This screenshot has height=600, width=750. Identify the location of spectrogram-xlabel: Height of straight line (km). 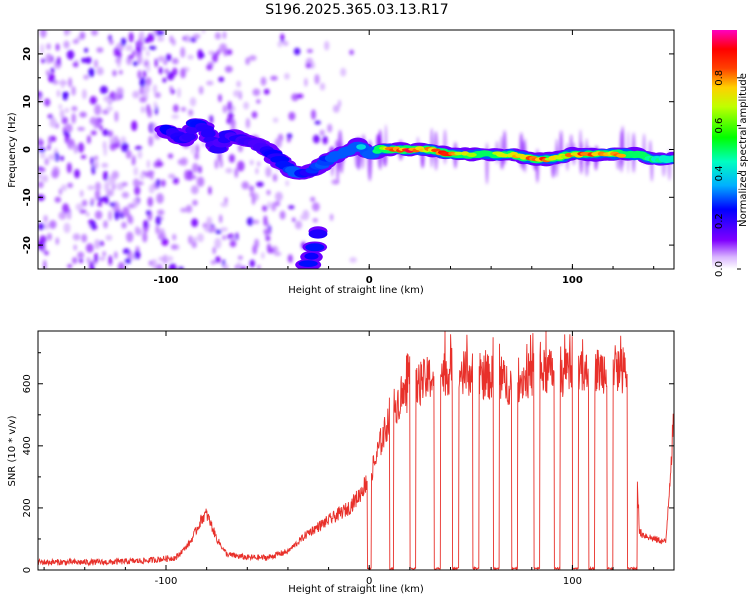
(356, 290).